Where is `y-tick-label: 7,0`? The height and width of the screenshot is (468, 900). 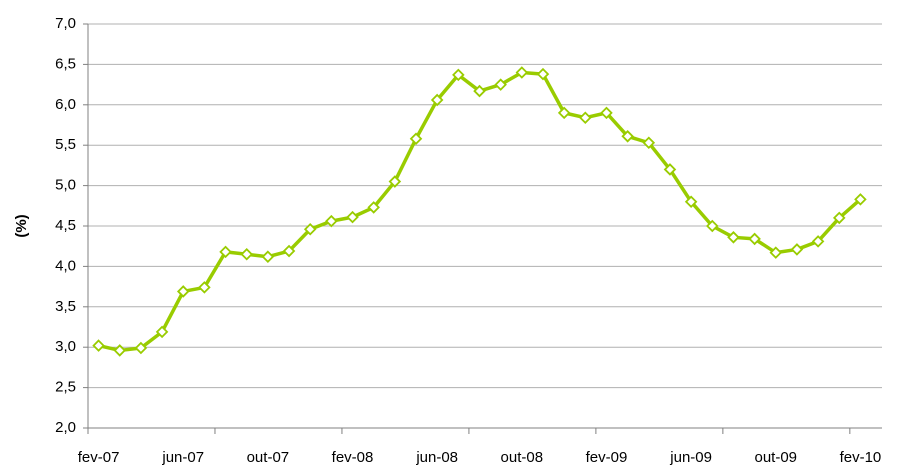
y-tick-label: 7,0 is located at coordinates (65, 23).